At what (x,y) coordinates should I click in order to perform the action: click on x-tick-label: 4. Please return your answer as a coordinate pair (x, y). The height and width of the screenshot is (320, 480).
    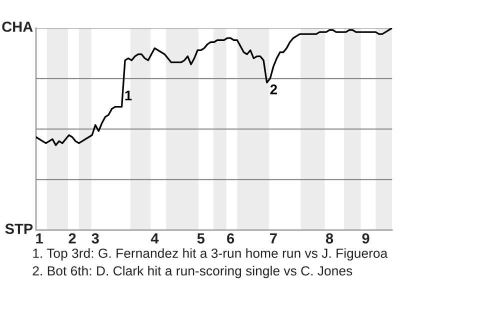
    Looking at the image, I should click on (154, 238).